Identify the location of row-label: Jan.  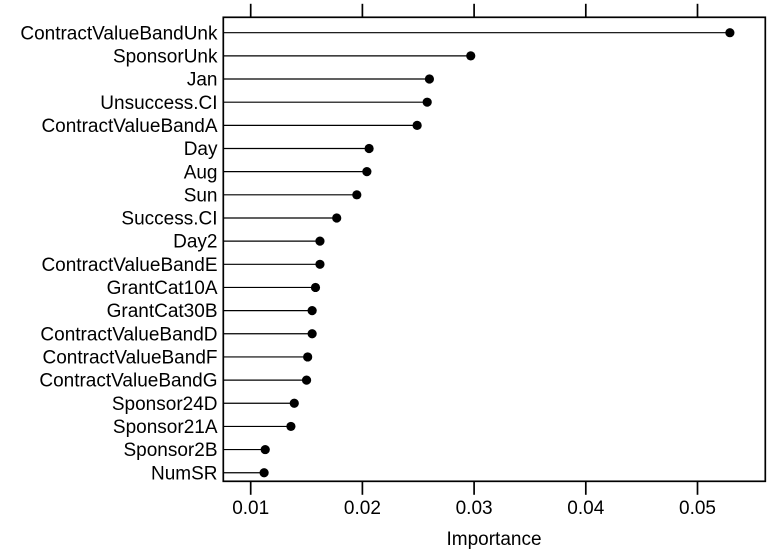
(202, 80).